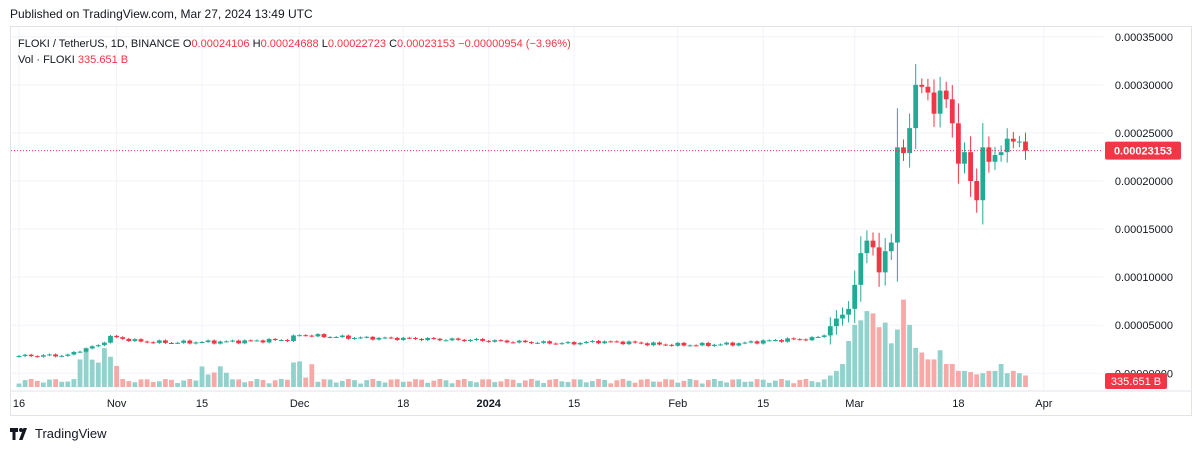 This screenshot has height=451, width=1200. I want to click on y-tick-label: 0.00035000, so click(1144, 38).